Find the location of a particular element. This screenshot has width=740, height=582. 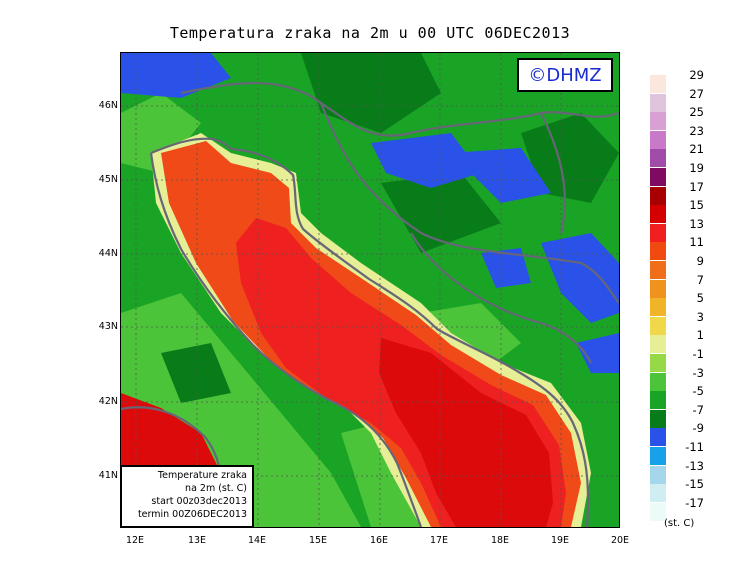

info-line-1: Temperature zraka is located at coordinates (202, 475).